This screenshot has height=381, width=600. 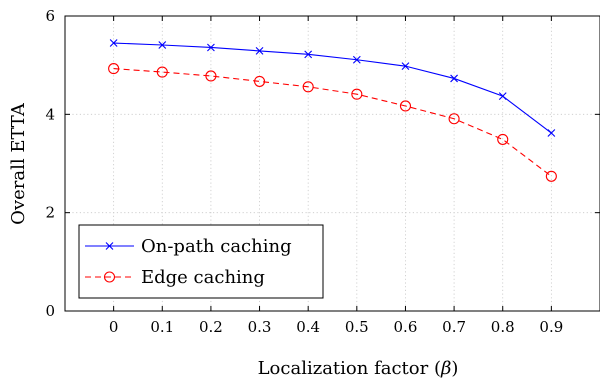 I want to click on x-tick-label: 0.1, so click(x=162, y=327).